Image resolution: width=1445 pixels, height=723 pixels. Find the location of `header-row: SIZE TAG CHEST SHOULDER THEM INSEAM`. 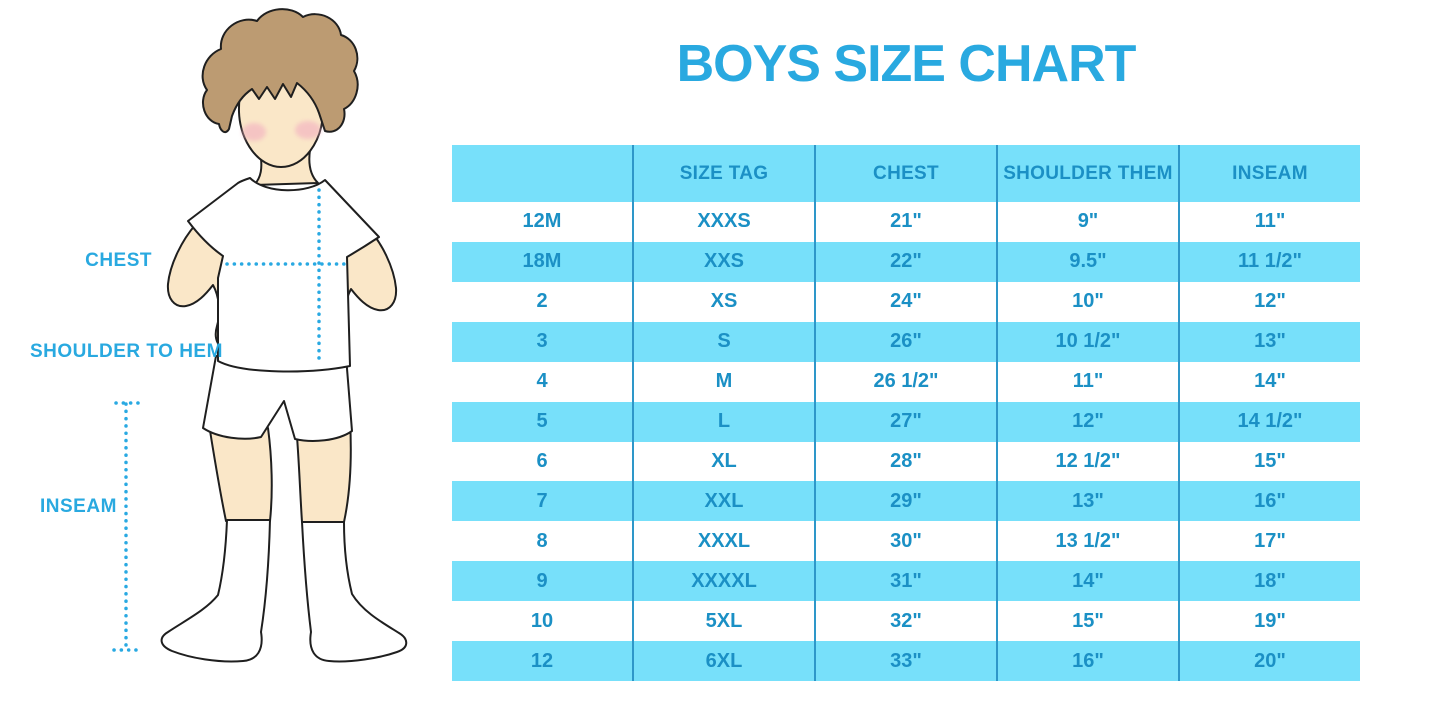

header-row: SIZE TAG CHEST SHOULDER THEM INSEAM is located at coordinates (906, 173).